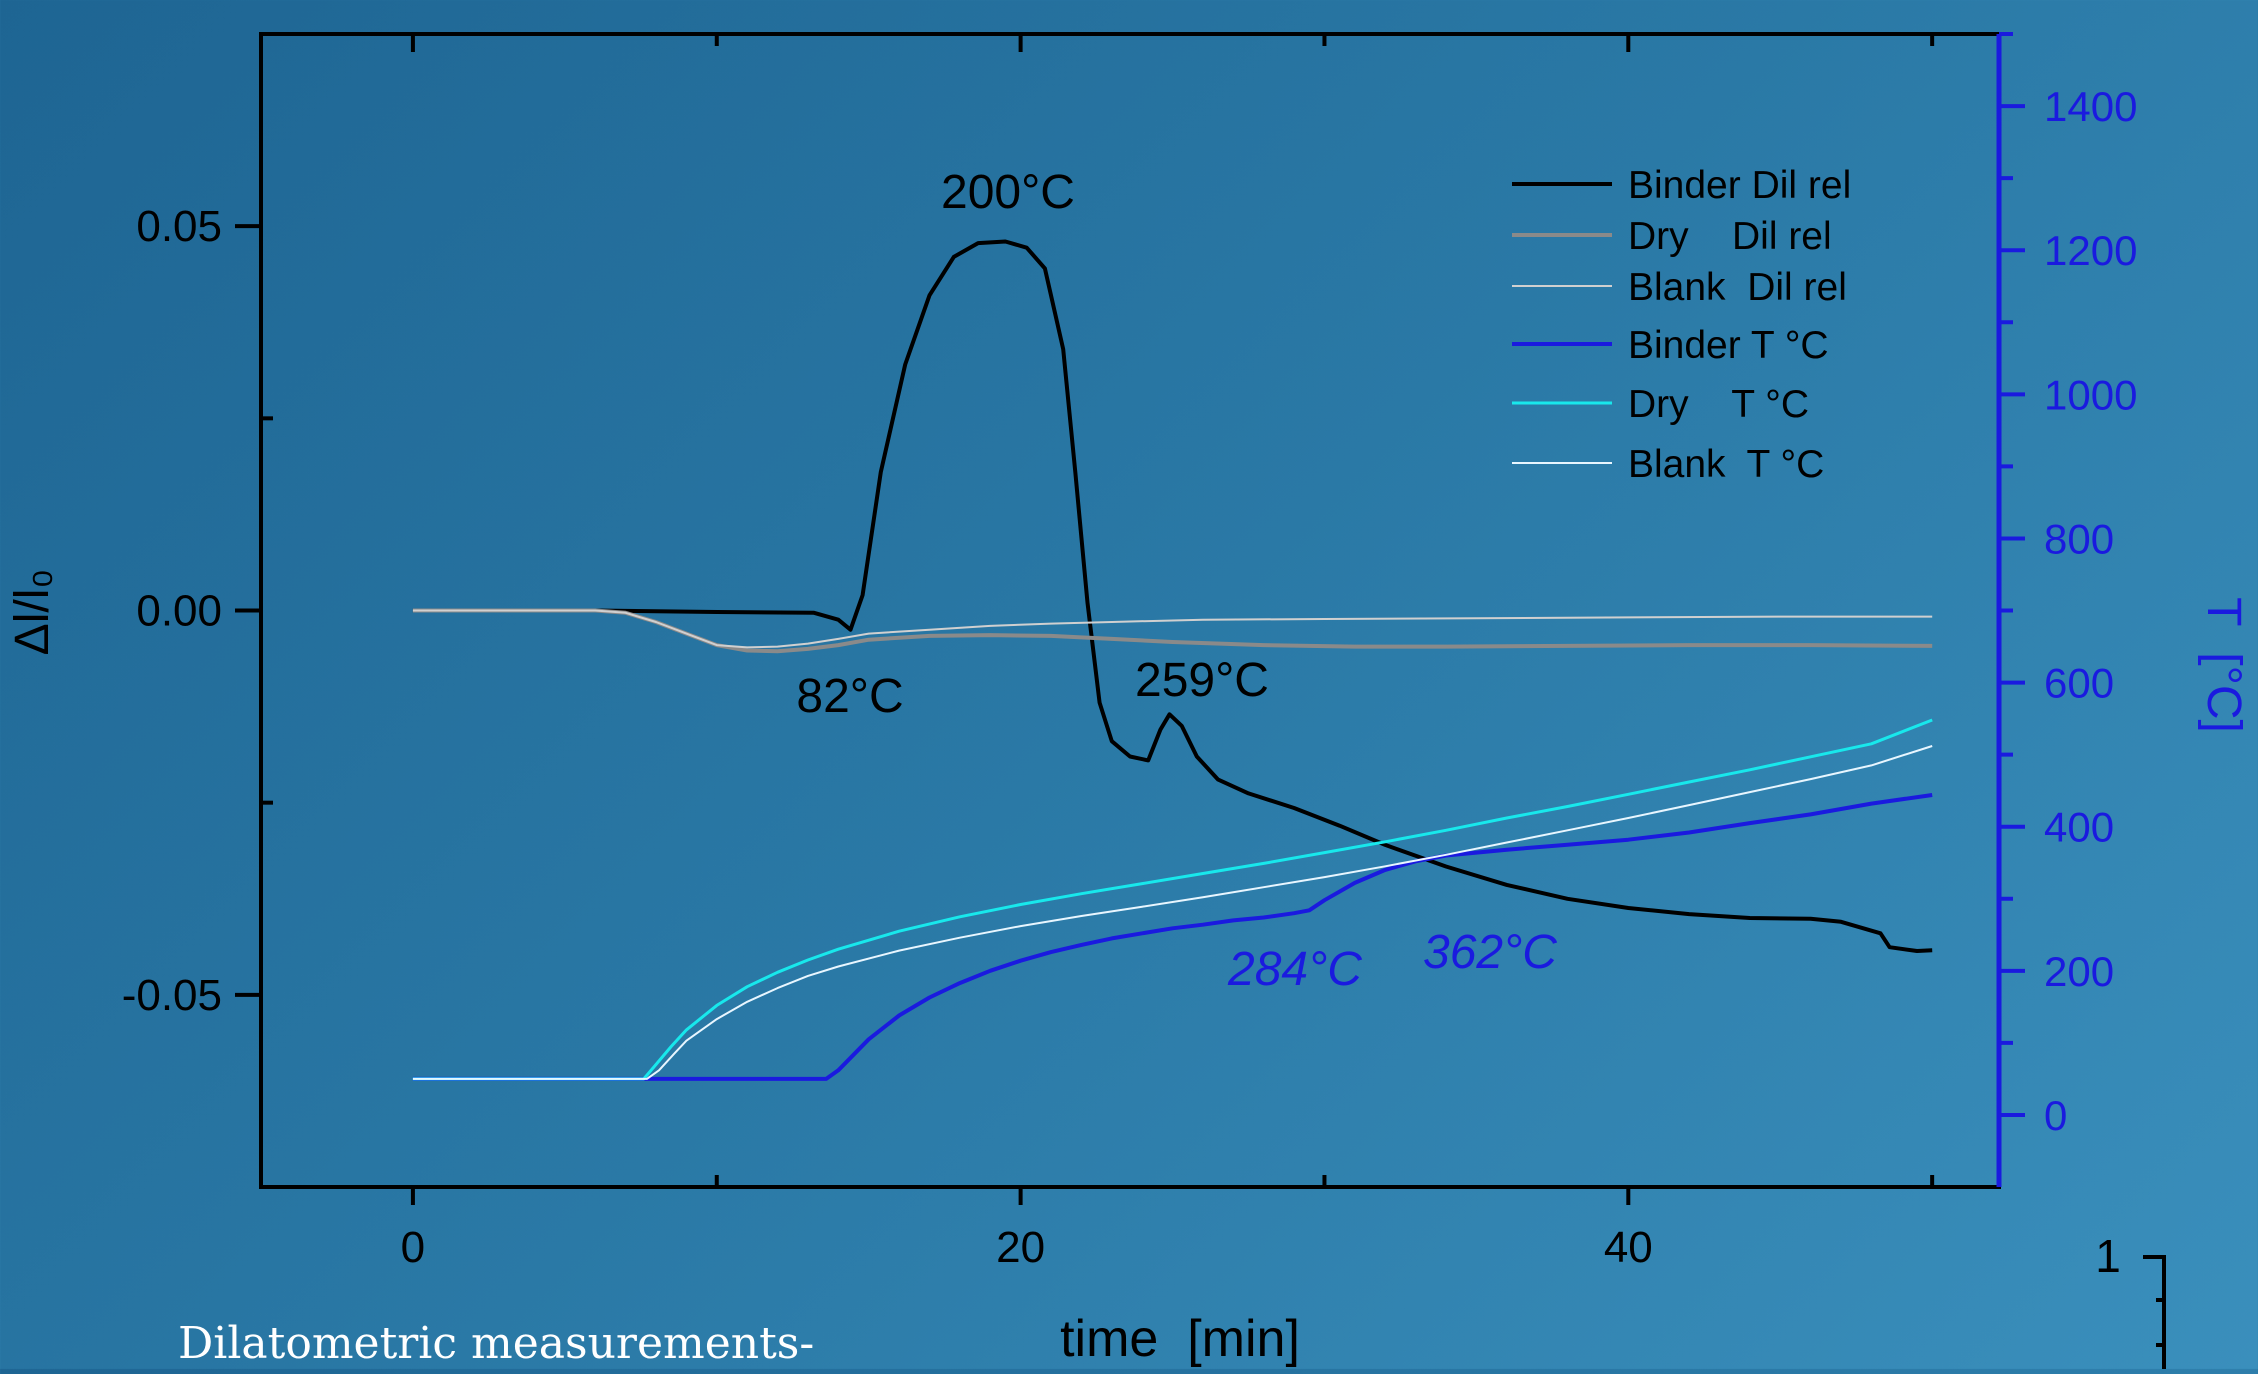  I want to click on peak-annotation: 259°C, so click(1202, 680).